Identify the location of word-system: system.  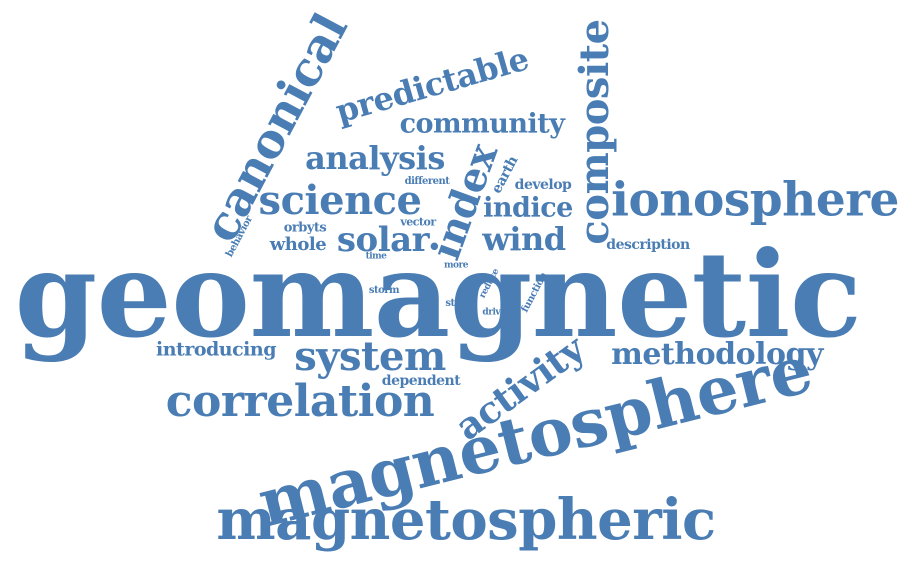
(370, 356).